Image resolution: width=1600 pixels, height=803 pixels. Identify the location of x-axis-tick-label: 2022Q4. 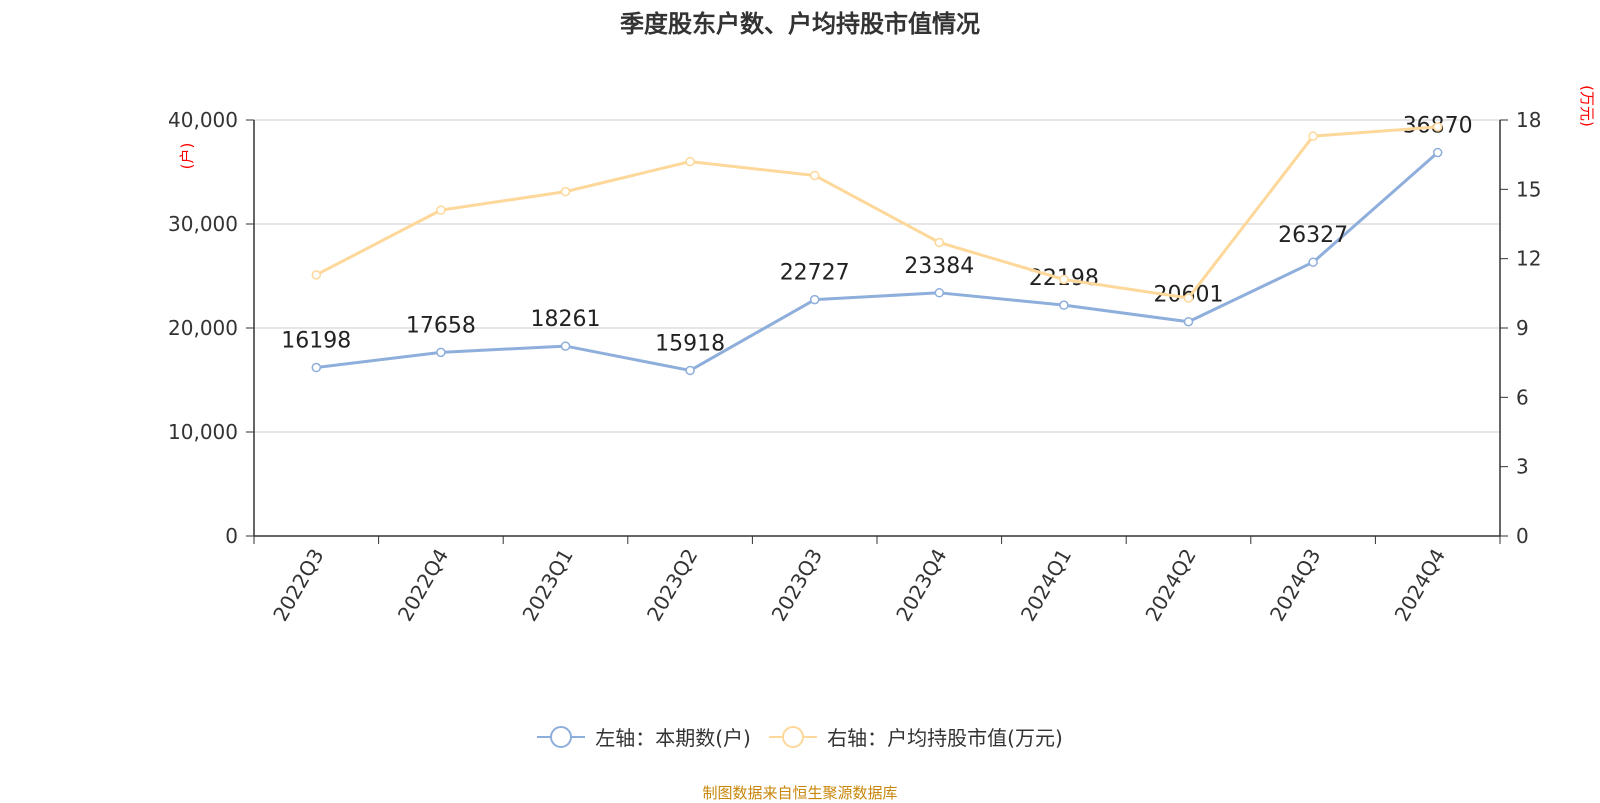
(423, 585).